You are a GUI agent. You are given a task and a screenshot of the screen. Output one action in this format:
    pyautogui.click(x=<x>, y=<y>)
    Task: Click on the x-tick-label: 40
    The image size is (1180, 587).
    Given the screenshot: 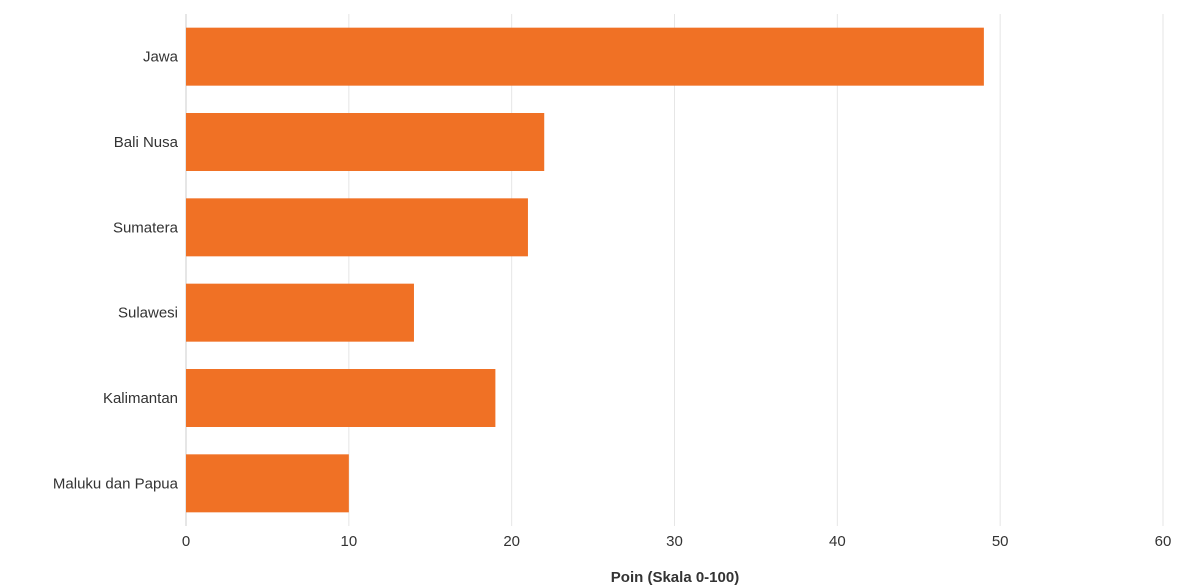 What is the action you would take?
    pyautogui.click(x=837, y=541)
    